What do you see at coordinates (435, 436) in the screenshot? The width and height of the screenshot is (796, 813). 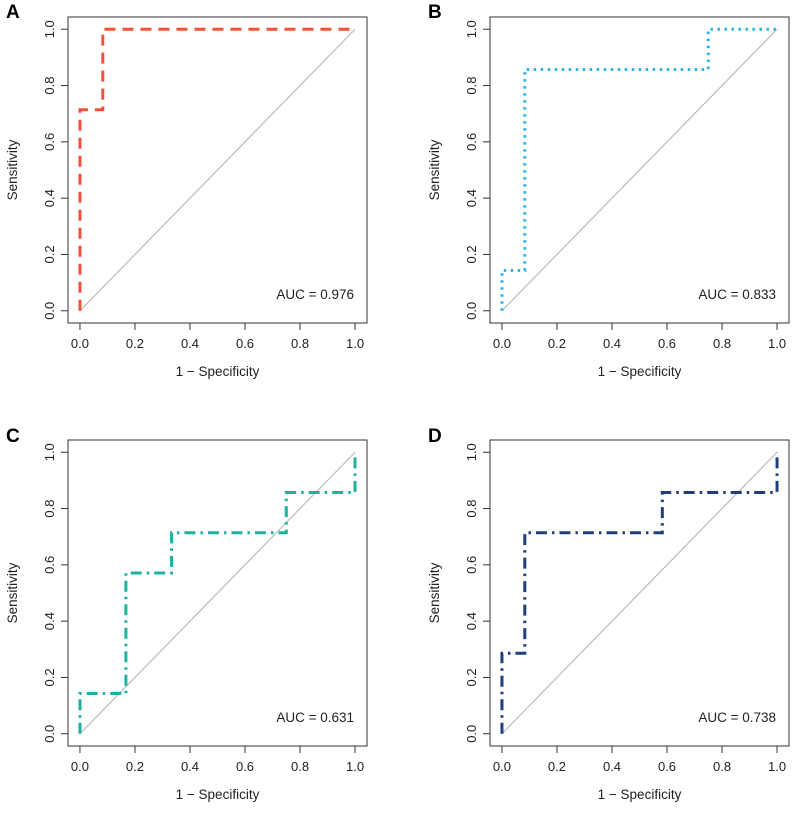 I see `panel-letter: D` at bounding box center [435, 436].